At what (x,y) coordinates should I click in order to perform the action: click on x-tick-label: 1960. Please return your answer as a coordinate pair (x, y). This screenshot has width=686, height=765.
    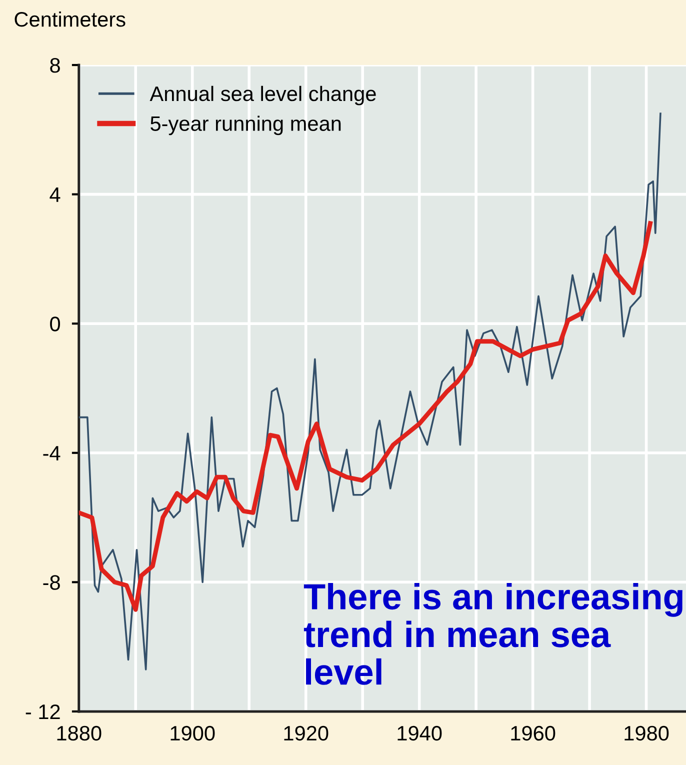
    Looking at the image, I should click on (533, 733).